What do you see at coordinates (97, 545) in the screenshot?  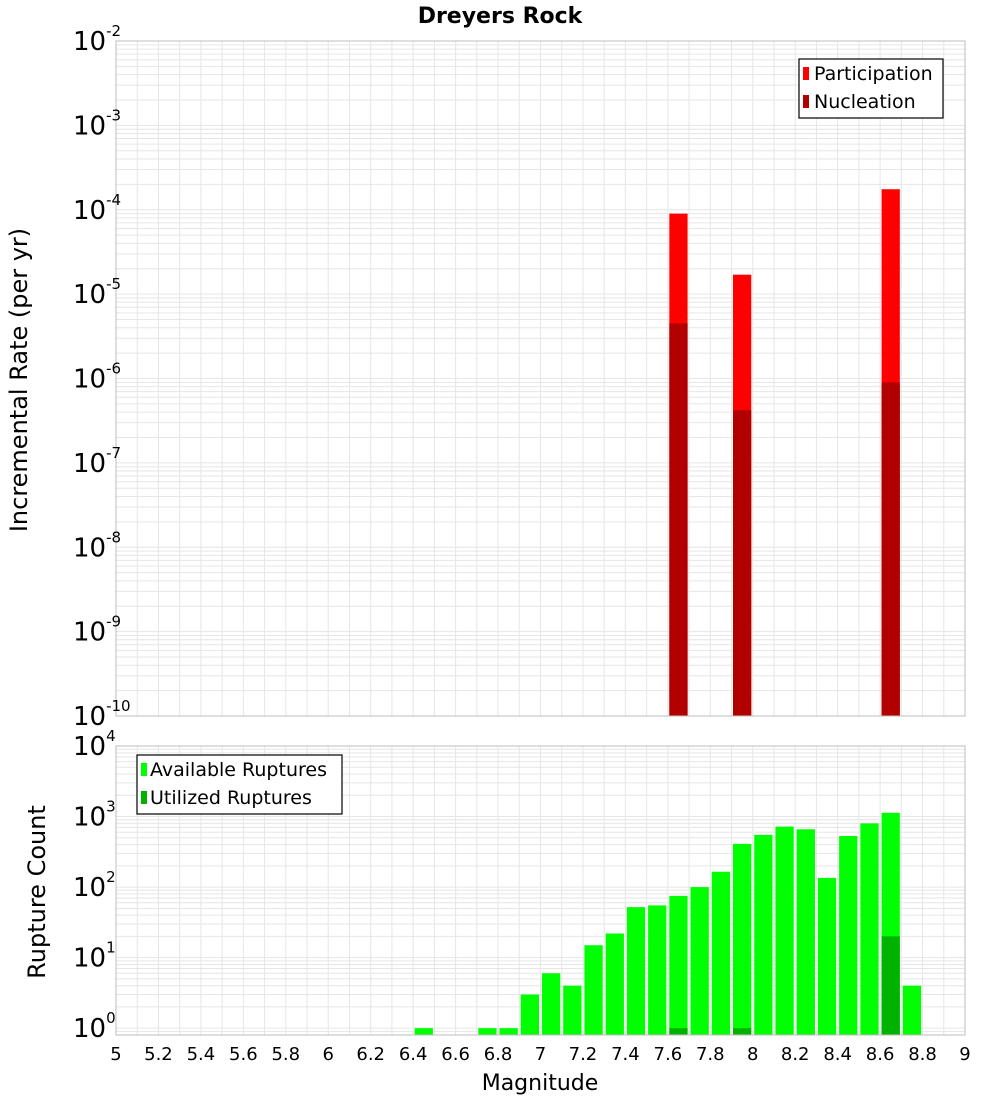 I see `y-tick-label: 10⁻⁸` at bounding box center [97, 545].